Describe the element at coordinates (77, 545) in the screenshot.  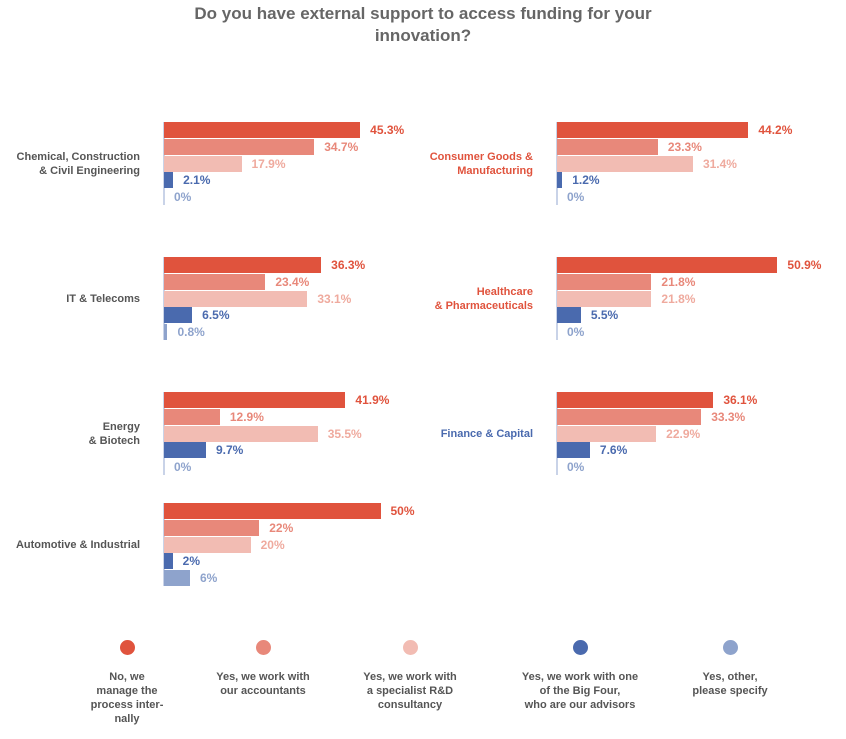
I see `category-label: Automotive & Industrial` at that location.